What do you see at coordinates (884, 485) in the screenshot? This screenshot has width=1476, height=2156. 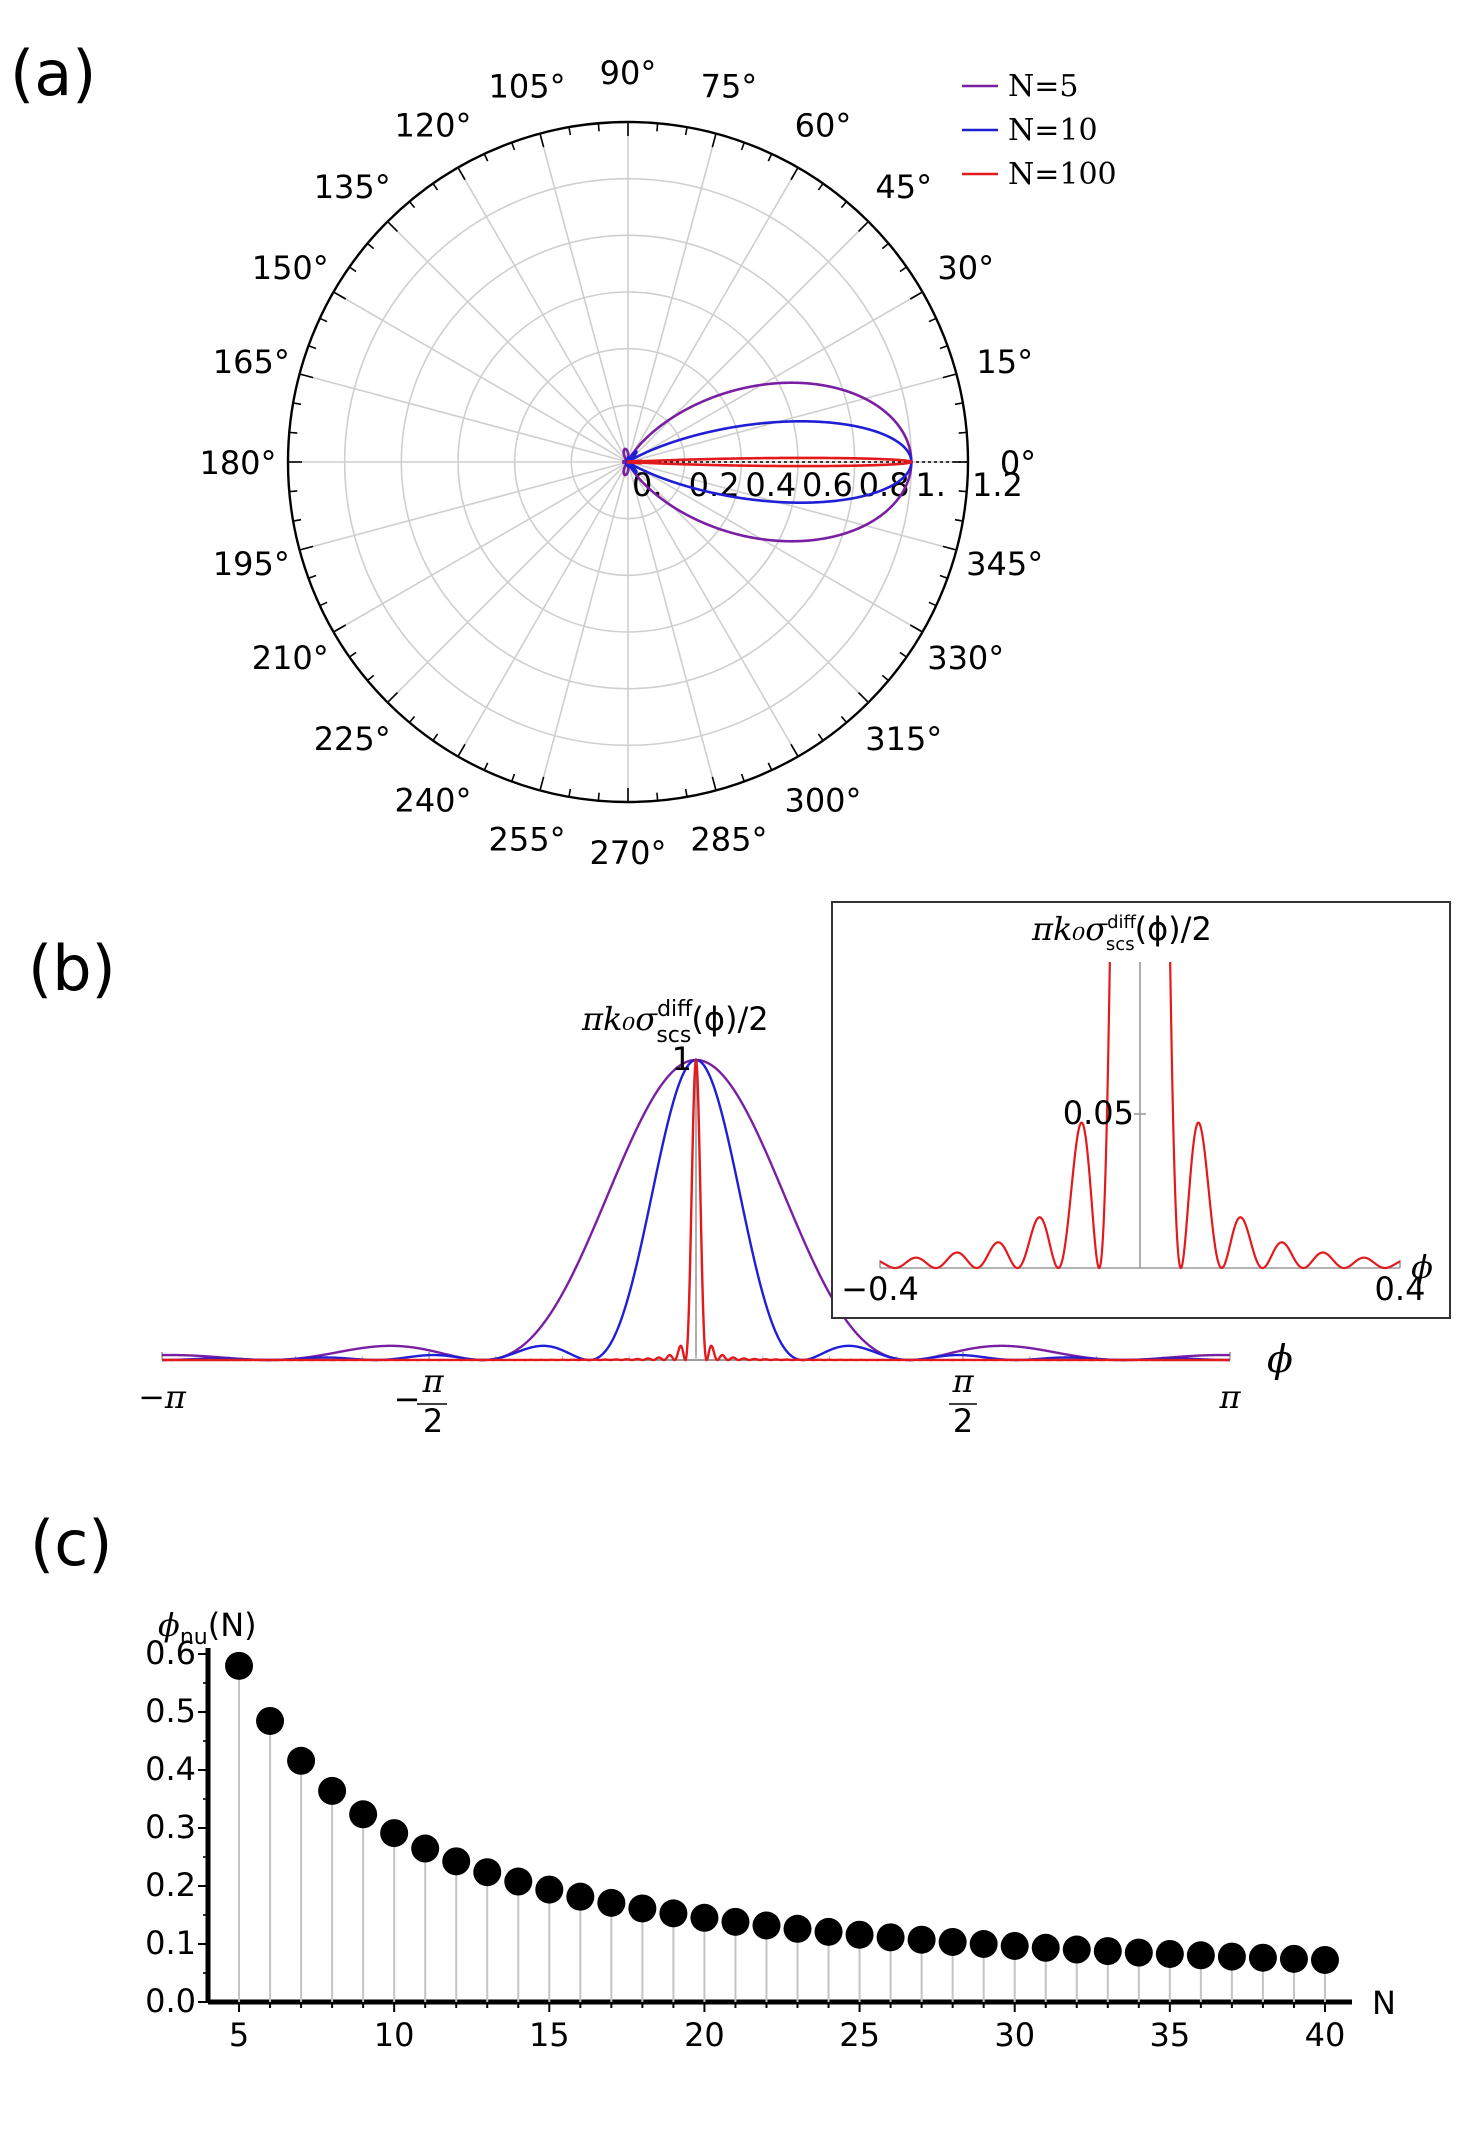 I see `polar-radial-label: 0.8` at bounding box center [884, 485].